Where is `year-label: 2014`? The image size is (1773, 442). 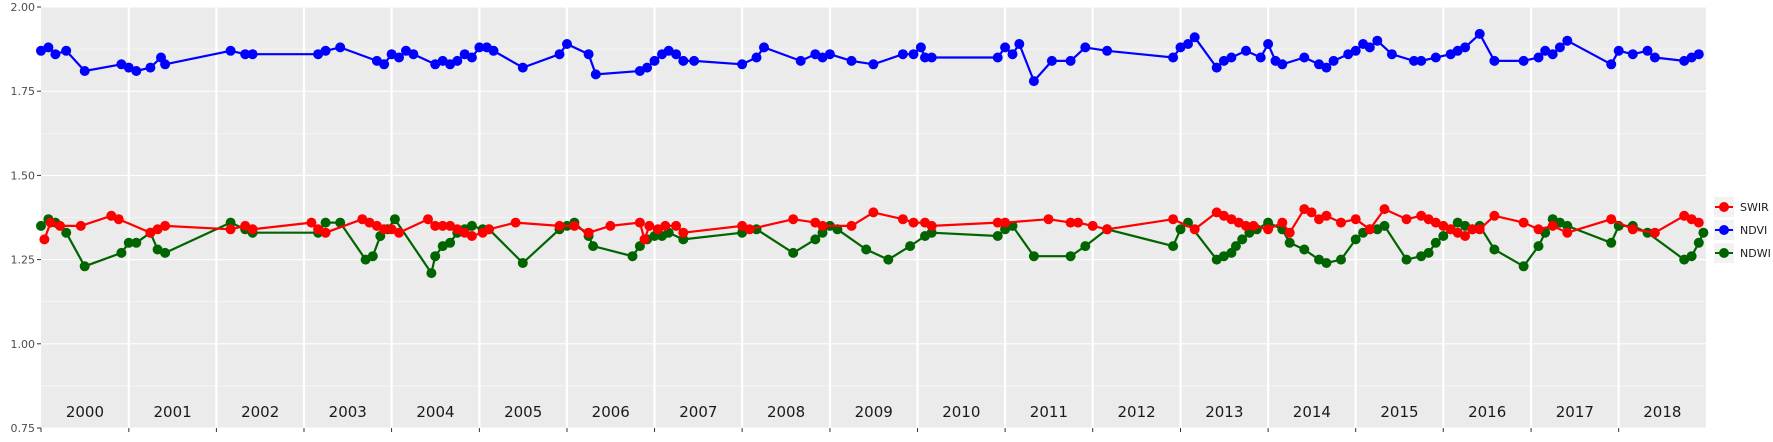
year-label: 2014 is located at coordinates (1312, 412).